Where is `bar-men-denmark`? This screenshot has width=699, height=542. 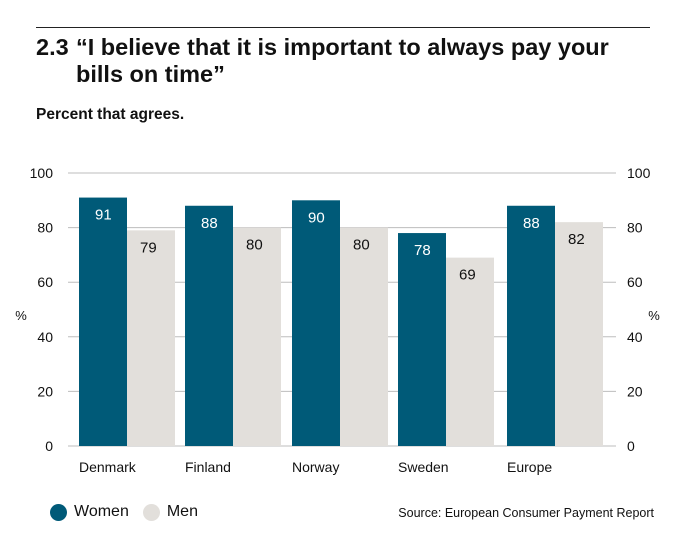
bar-men-denmark is located at coordinates (151, 338).